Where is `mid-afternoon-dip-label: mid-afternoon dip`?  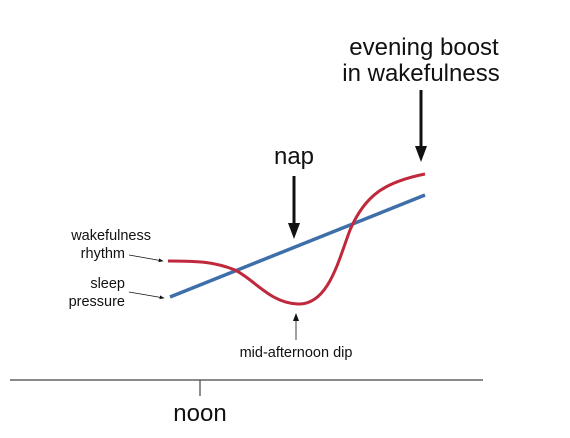
mid-afternoon-dip-label: mid-afternoon dip is located at coordinates (296, 353).